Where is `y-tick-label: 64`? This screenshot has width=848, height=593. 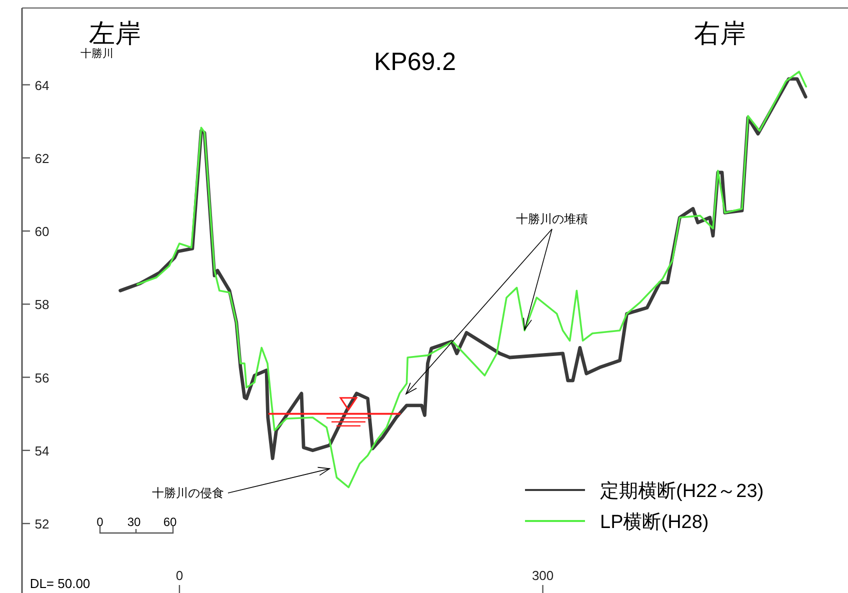
y-tick-label: 64 is located at coordinates (42, 85).